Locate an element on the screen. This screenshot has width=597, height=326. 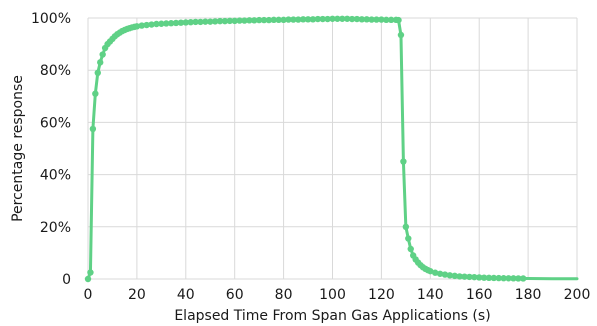
y-tick-label-4: 80% is located at coordinates (55, 71).